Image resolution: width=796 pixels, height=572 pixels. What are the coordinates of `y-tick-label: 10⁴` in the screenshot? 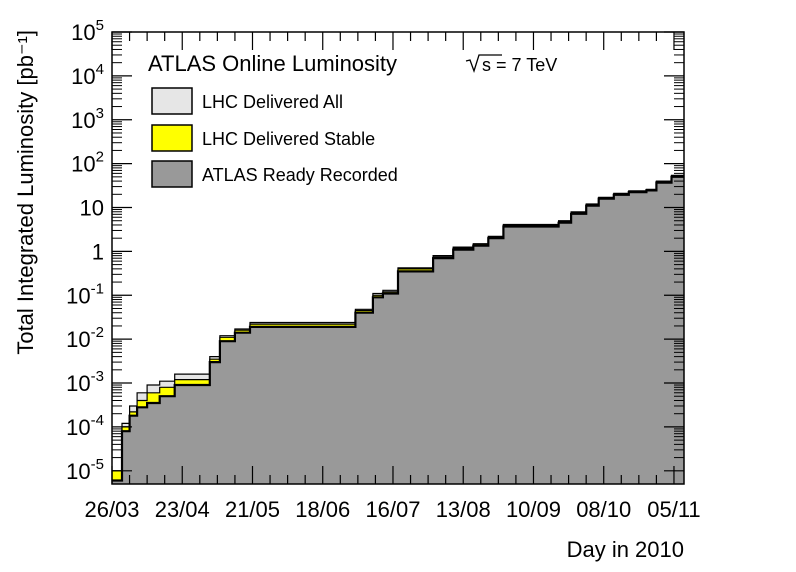 It's located at (87, 75).